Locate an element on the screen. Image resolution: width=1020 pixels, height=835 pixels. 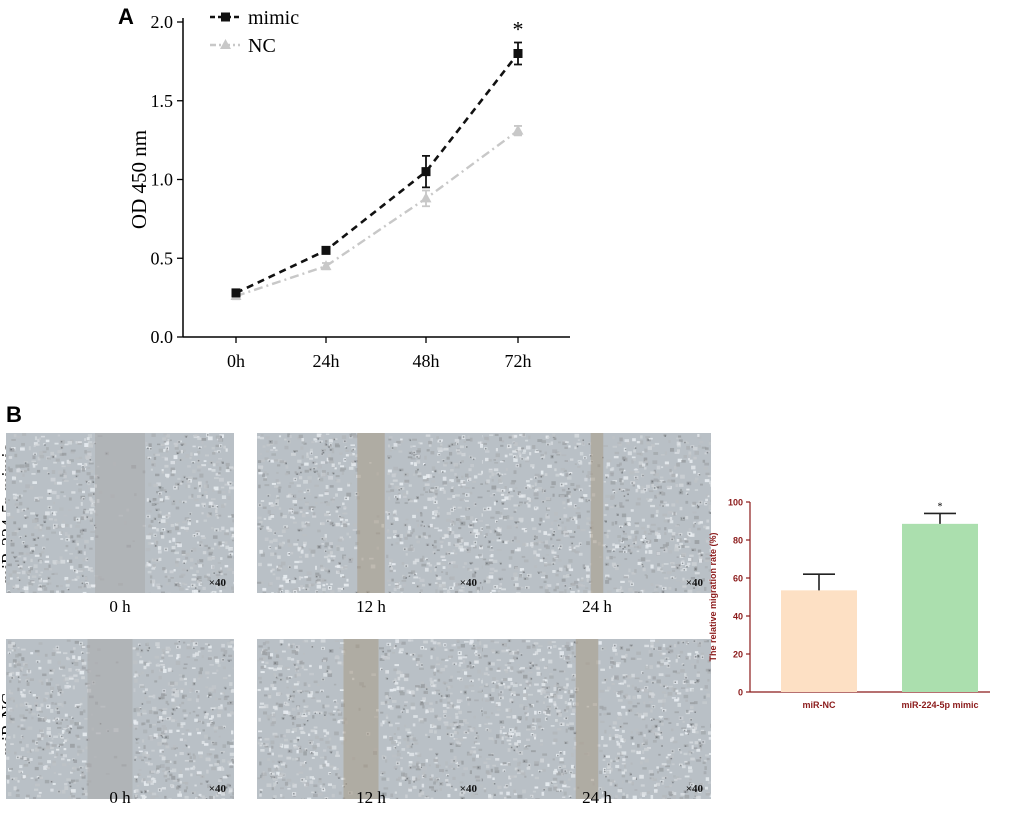
y-tick-label: 60 is located at coordinates (738, 579).